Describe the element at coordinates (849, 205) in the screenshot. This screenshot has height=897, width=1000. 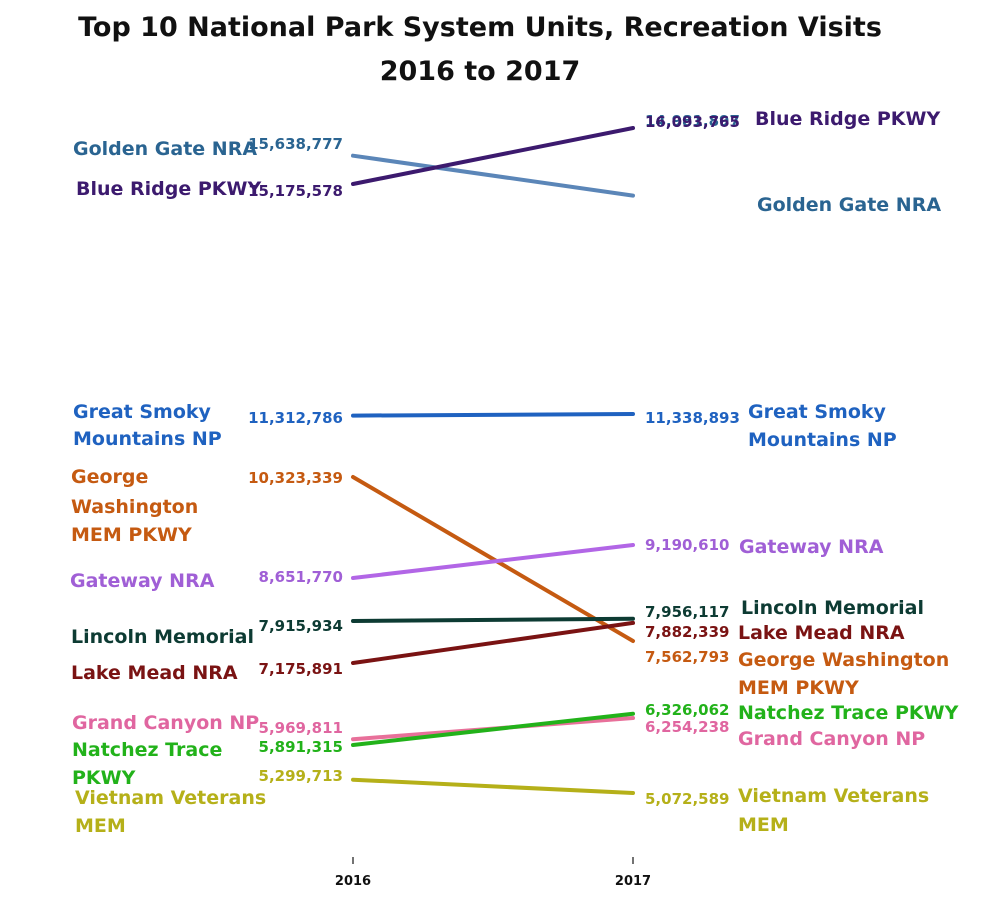
I see `name-label-2017-golden-gate-nra-0: Golden Gate NRA` at that location.